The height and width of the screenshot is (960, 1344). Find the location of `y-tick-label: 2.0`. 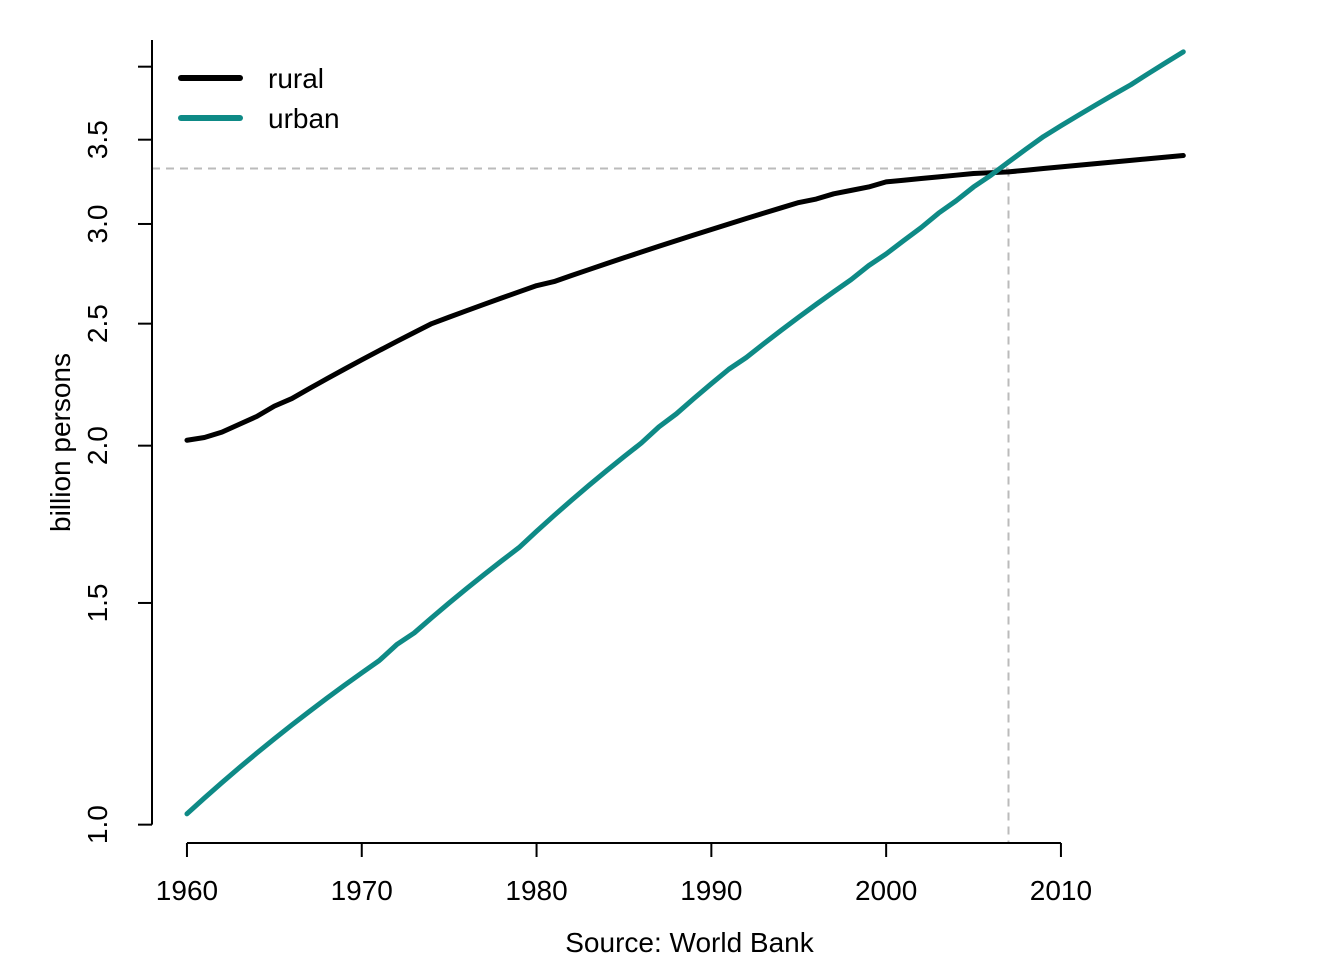

y-tick-label: 2.0 is located at coordinates (97, 445).